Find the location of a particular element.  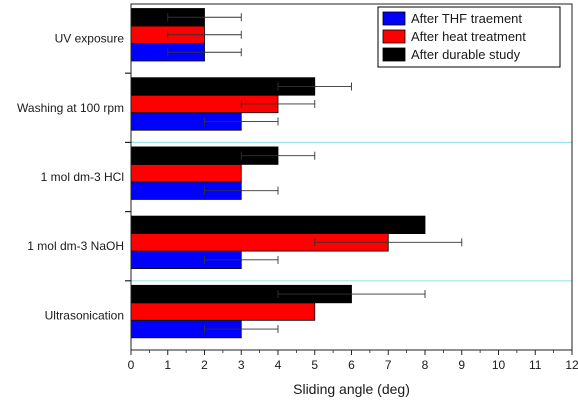

category-label: 1 mol dm-3 NaOH is located at coordinates (75, 246).